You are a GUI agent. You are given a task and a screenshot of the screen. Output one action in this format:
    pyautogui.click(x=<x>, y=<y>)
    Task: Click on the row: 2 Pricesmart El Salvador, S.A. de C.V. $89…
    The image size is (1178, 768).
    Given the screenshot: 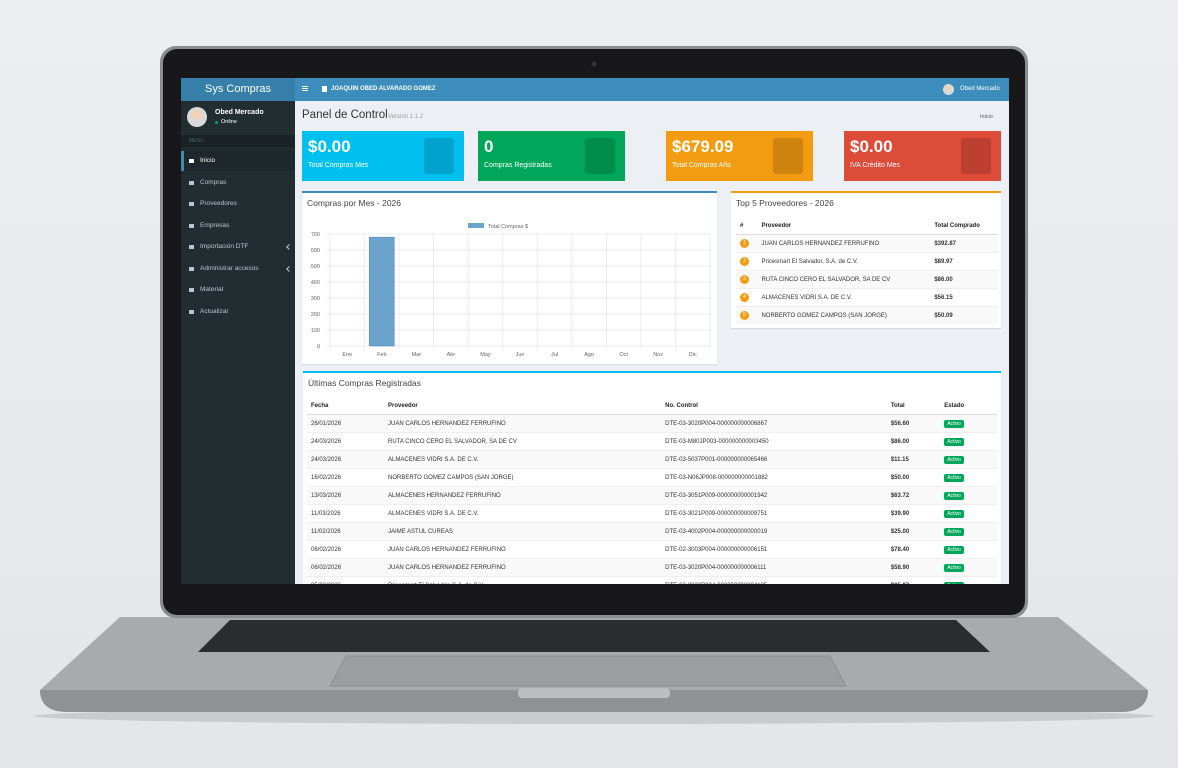 What is the action you would take?
    pyautogui.click(x=867, y=261)
    